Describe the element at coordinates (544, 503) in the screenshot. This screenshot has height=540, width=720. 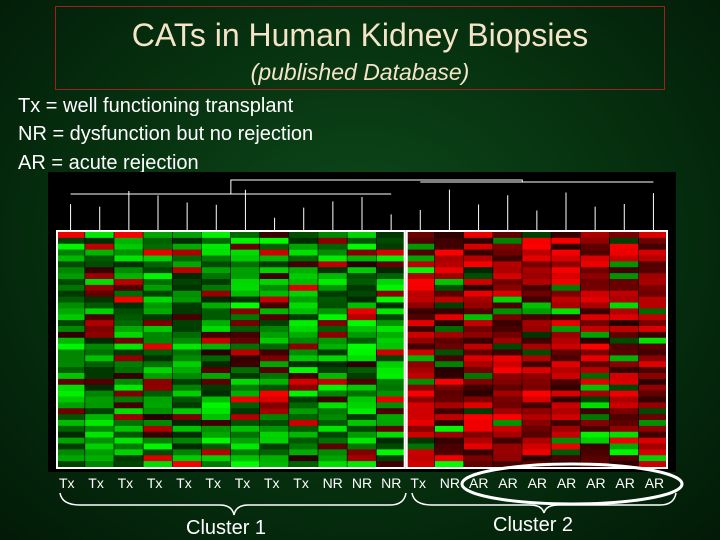
I see `cluster-2-brace` at that location.